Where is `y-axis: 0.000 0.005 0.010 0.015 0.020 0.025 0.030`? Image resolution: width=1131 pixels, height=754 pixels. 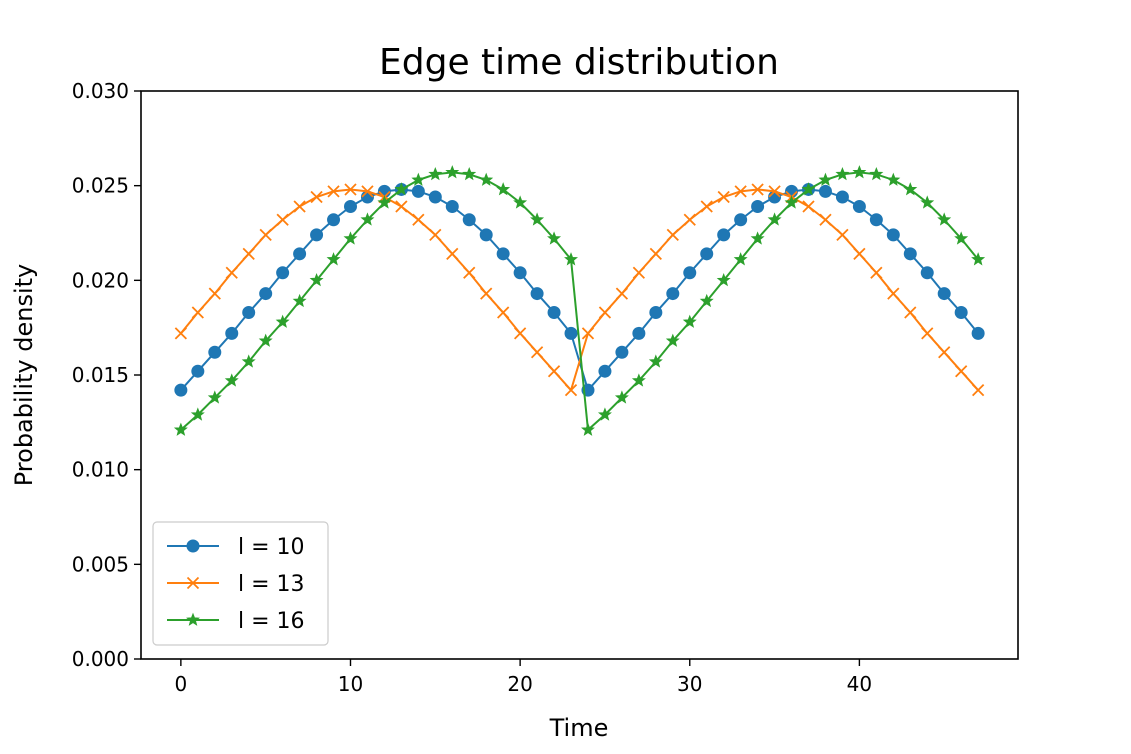 y-axis: 0.000 0.005 0.010 0.015 0.020 0.025 0.030 is located at coordinates (106, 375).